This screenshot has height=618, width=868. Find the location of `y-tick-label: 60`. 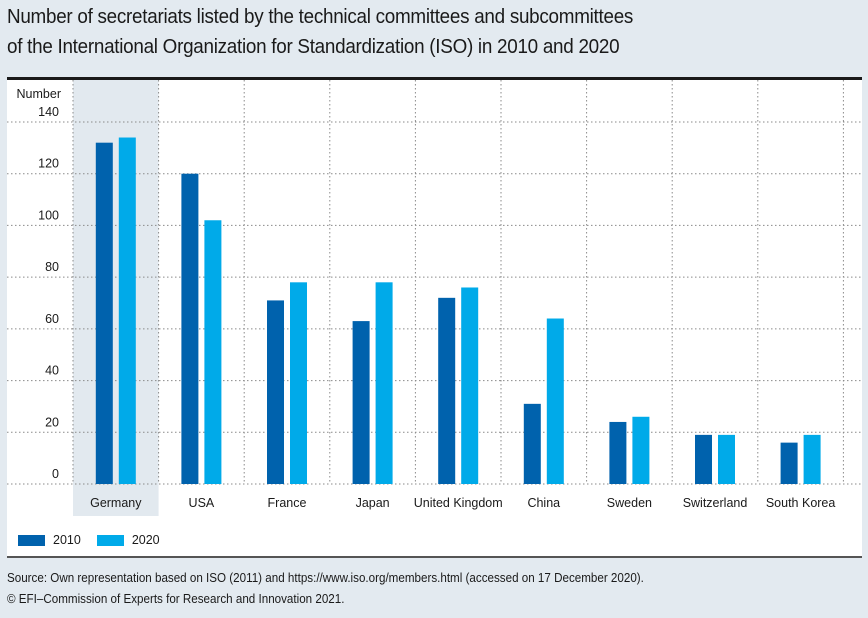

y-tick-label: 60 is located at coordinates (52, 319).